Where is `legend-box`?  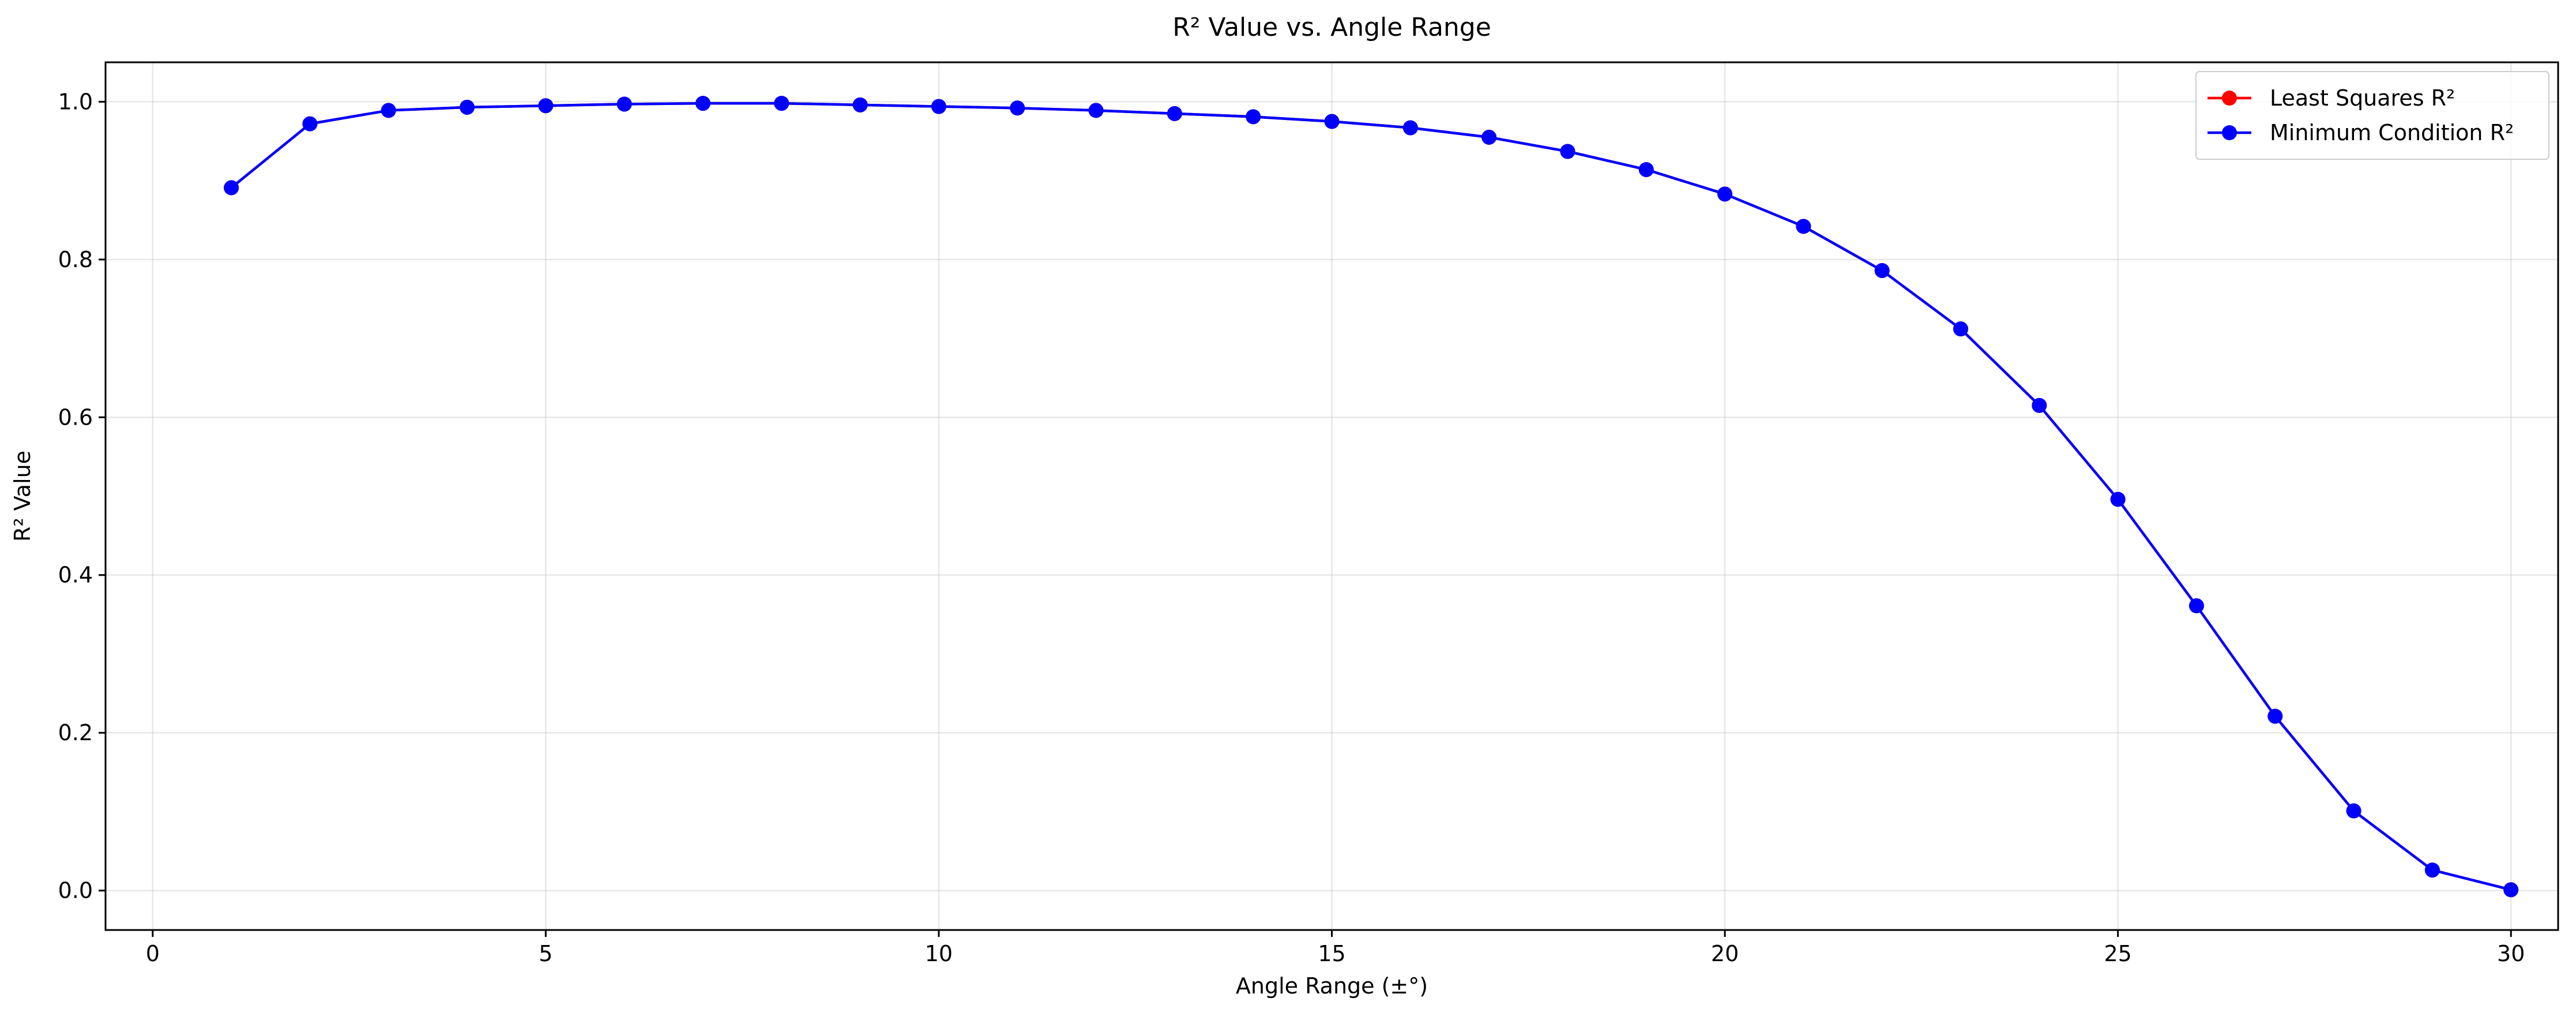 legend-box is located at coordinates (2372, 115).